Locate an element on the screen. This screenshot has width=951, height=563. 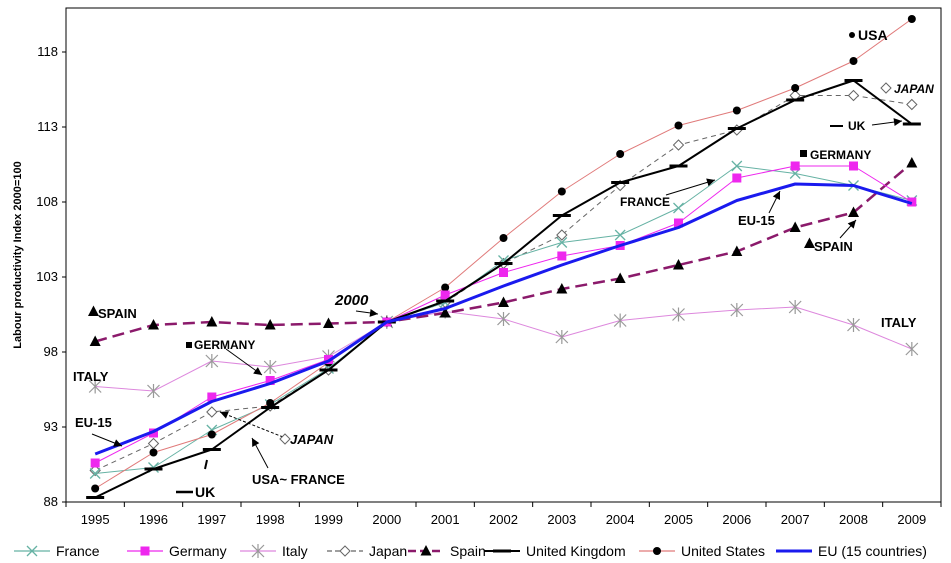
arrow-japan is located at coordinates (251, 424).